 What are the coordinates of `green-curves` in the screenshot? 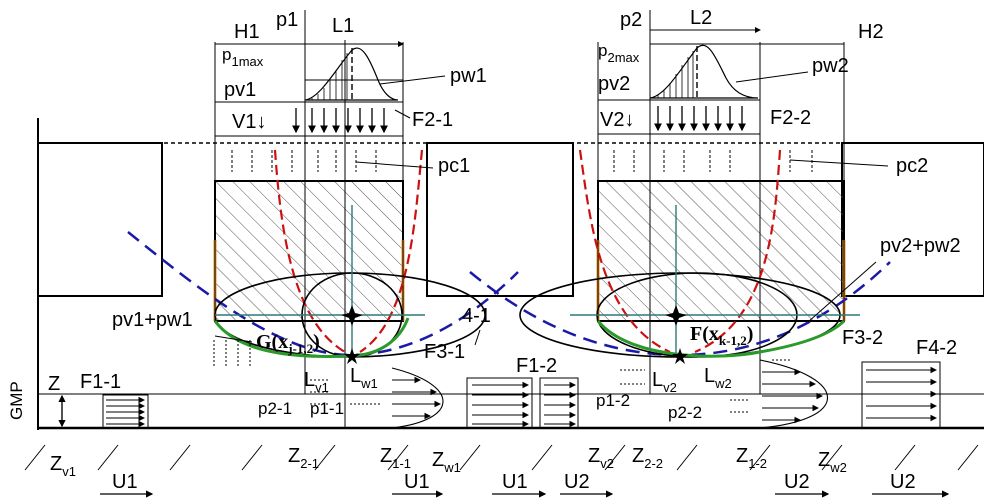 It's located at (529, 337).